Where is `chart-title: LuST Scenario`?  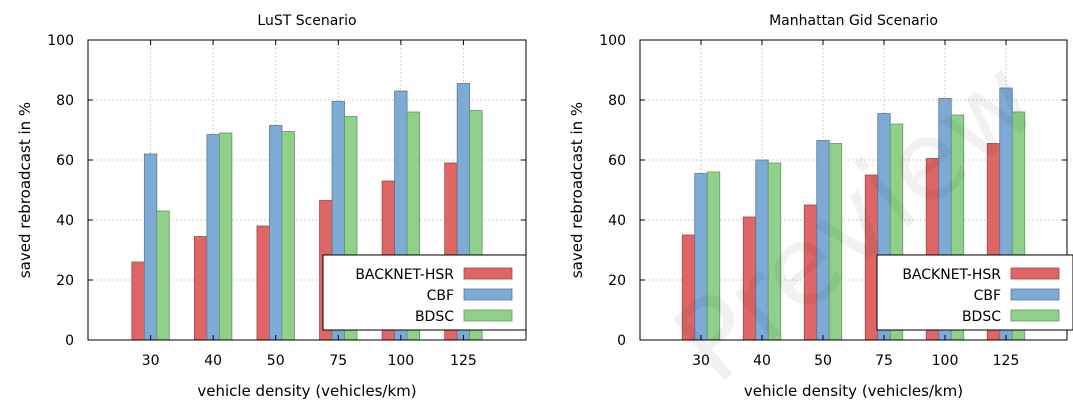
chart-title: LuST Scenario is located at coordinates (306, 21).